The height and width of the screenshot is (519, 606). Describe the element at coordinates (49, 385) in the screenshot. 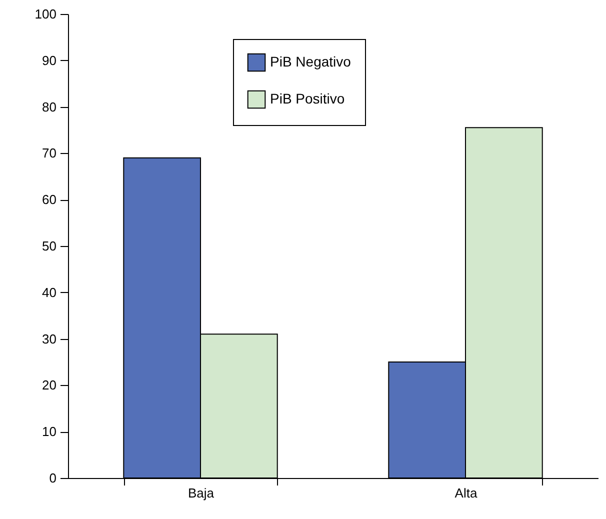

I see `y-tick-label: 20` at that location.